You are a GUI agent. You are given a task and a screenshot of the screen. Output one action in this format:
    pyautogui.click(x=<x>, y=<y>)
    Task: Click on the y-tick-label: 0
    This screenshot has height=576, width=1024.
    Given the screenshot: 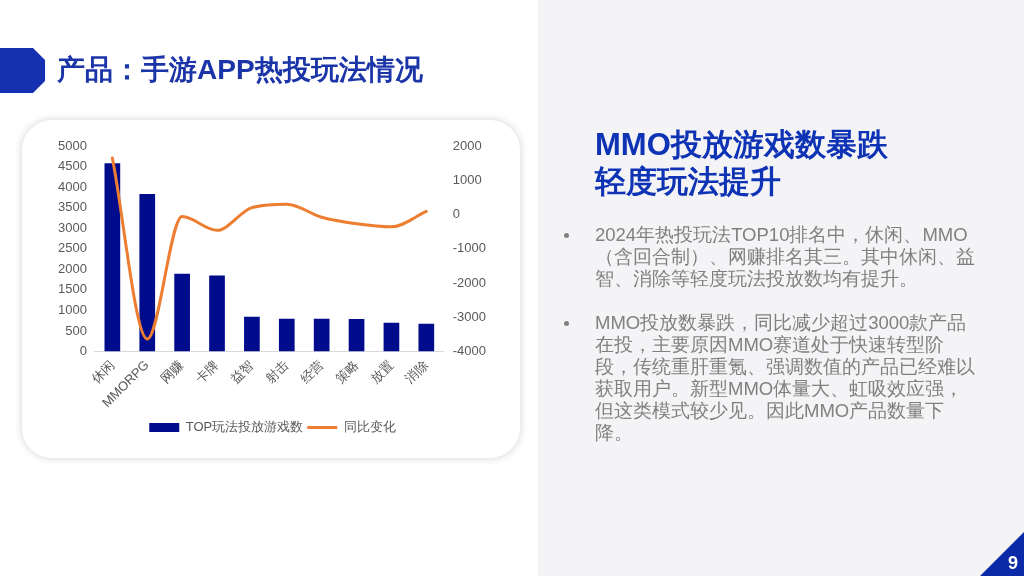 What is the action you would take?
    pyautogui.click(x=83, y=351)
    